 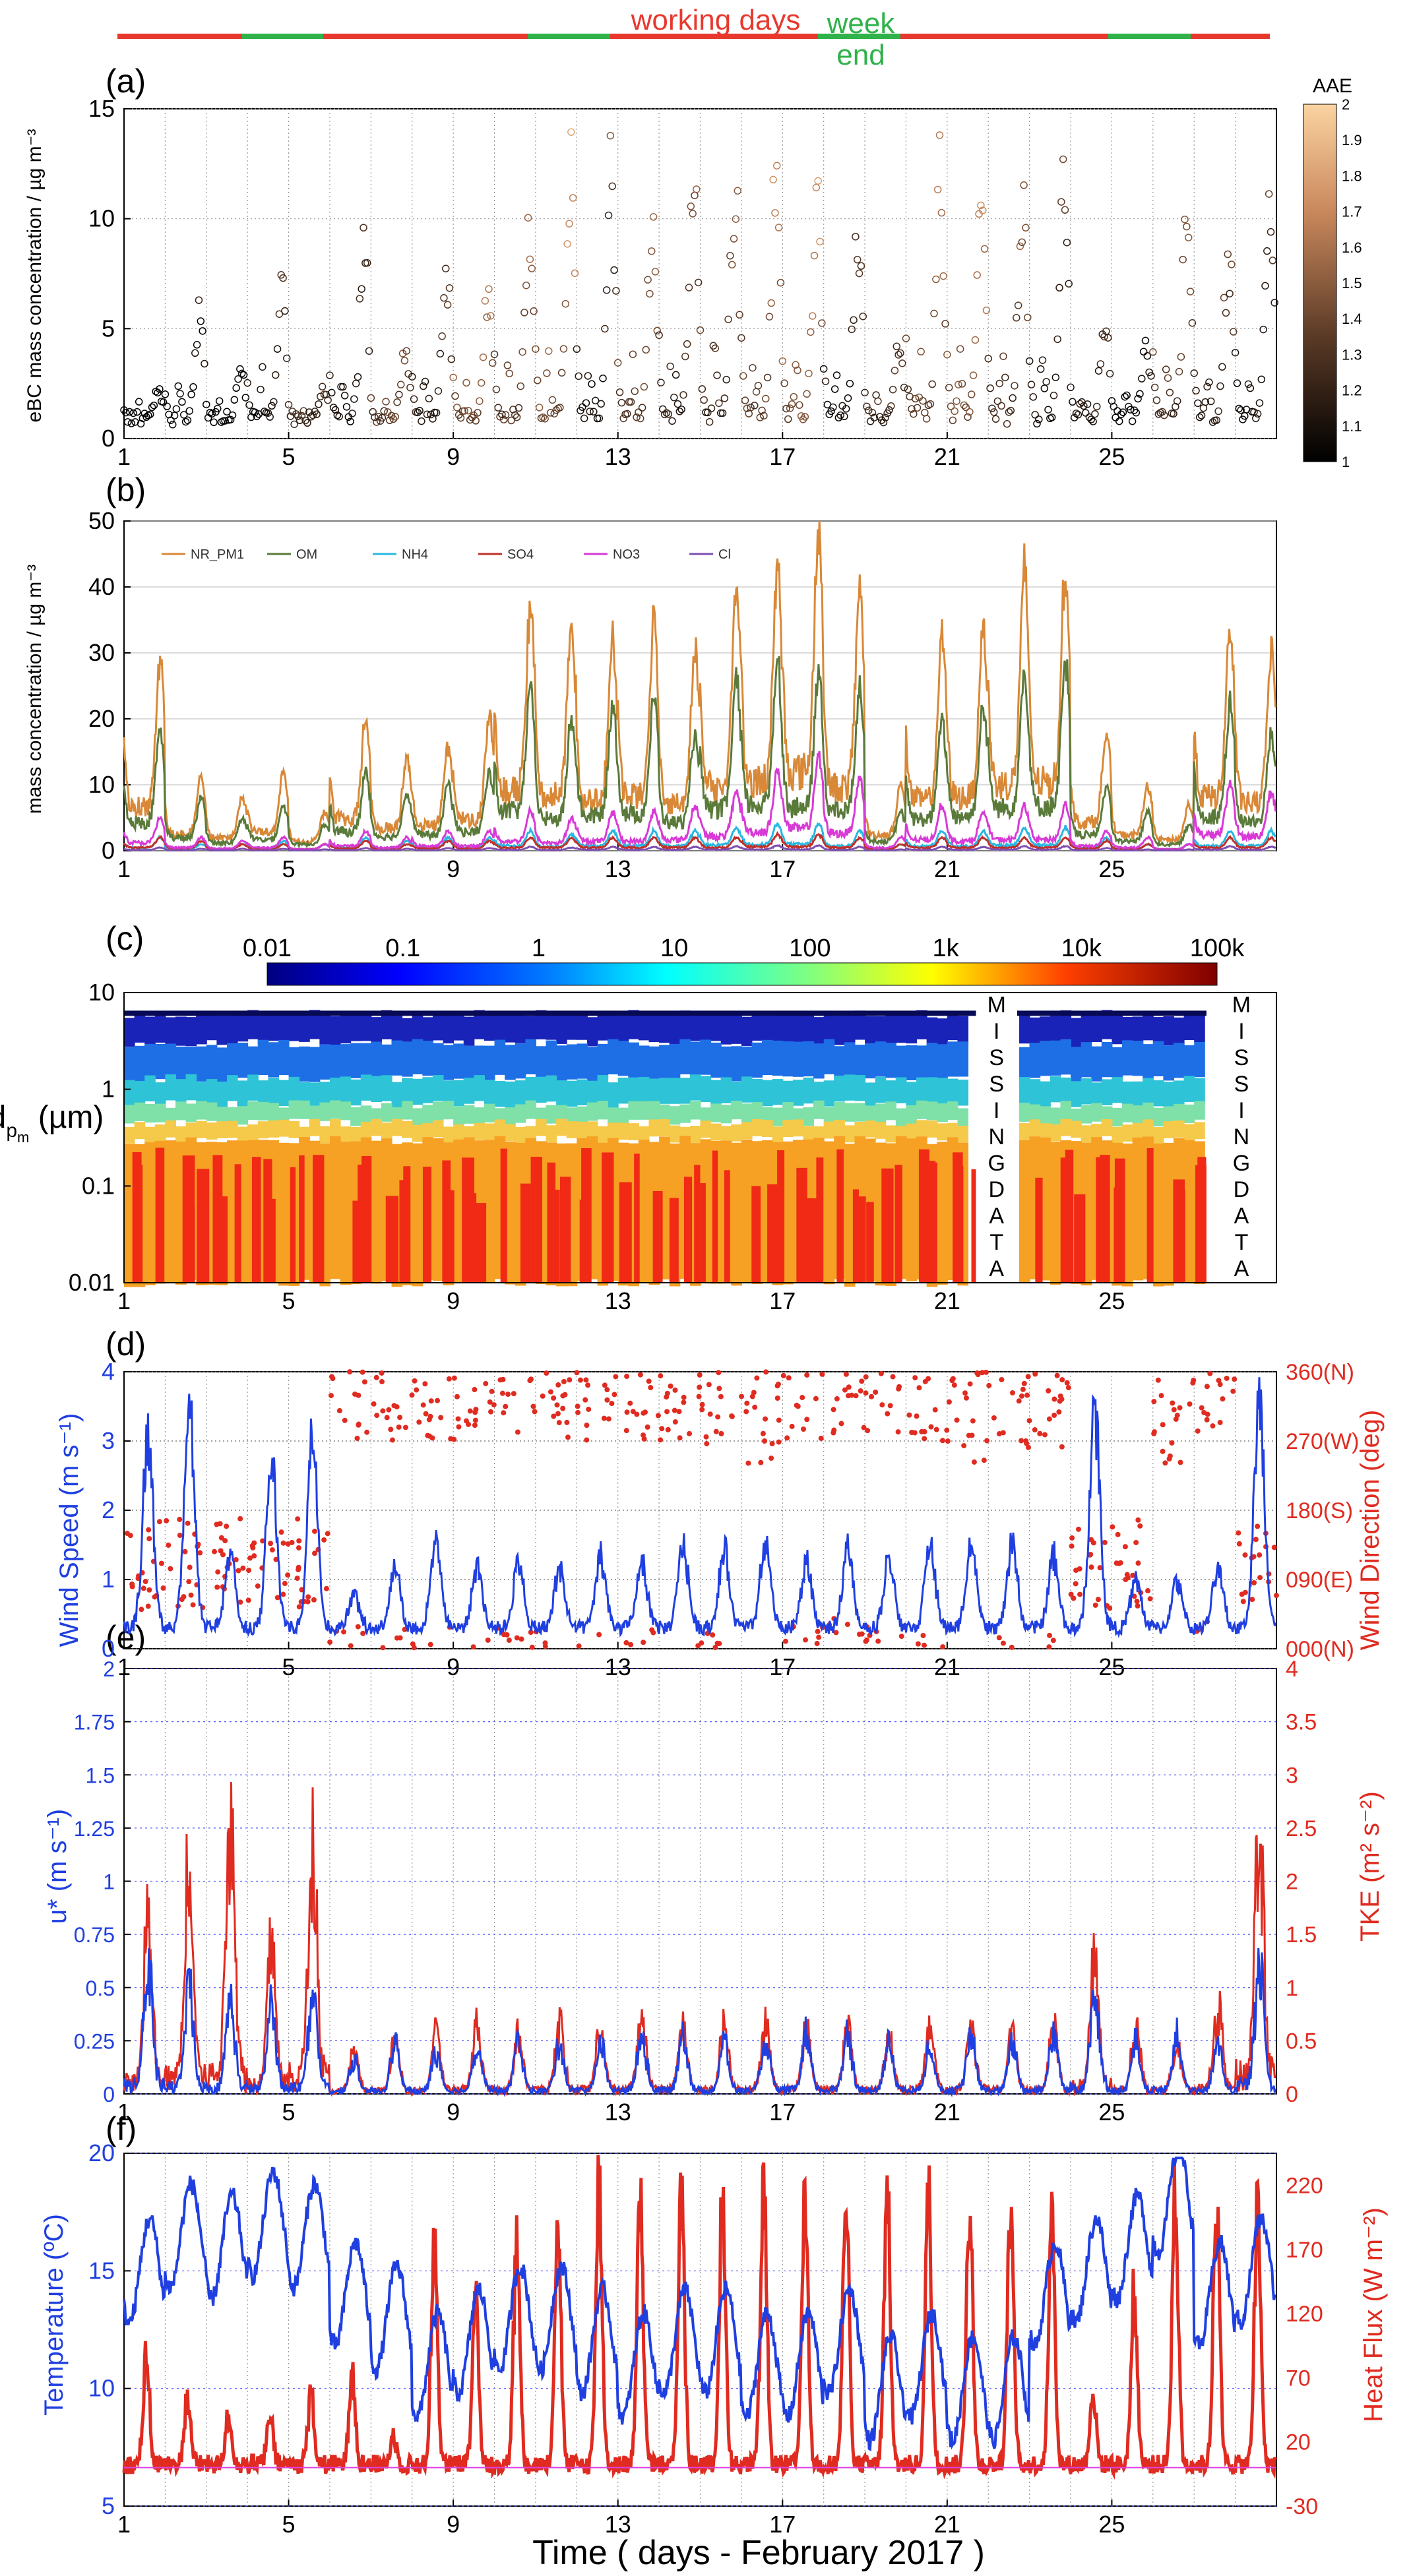 What do you see at coordinates (1241, 1031) in the screenshot?
I see `missing-data-letter: I` at bounding box center [1241, 1031].